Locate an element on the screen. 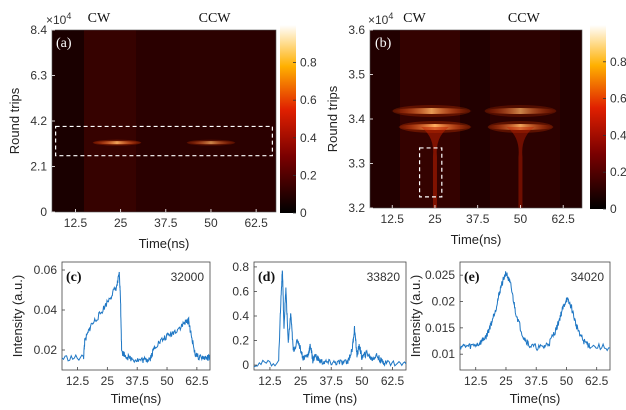 The width and height of the screenshot is (626, 410). panel-e-label: (e) is located at coordinates (472, 277).